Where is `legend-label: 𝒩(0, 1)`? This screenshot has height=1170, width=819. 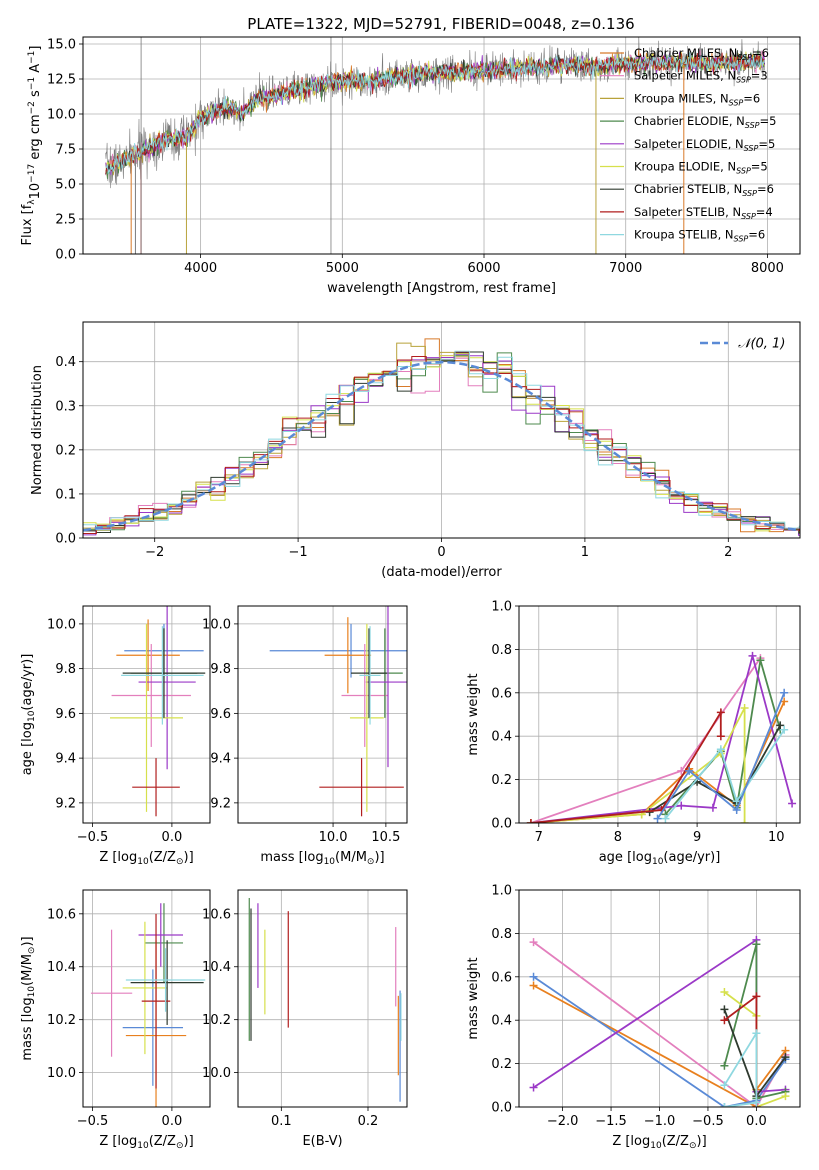 legend-label: 𝒩(0, 1) is located at coordinates (761, 344).